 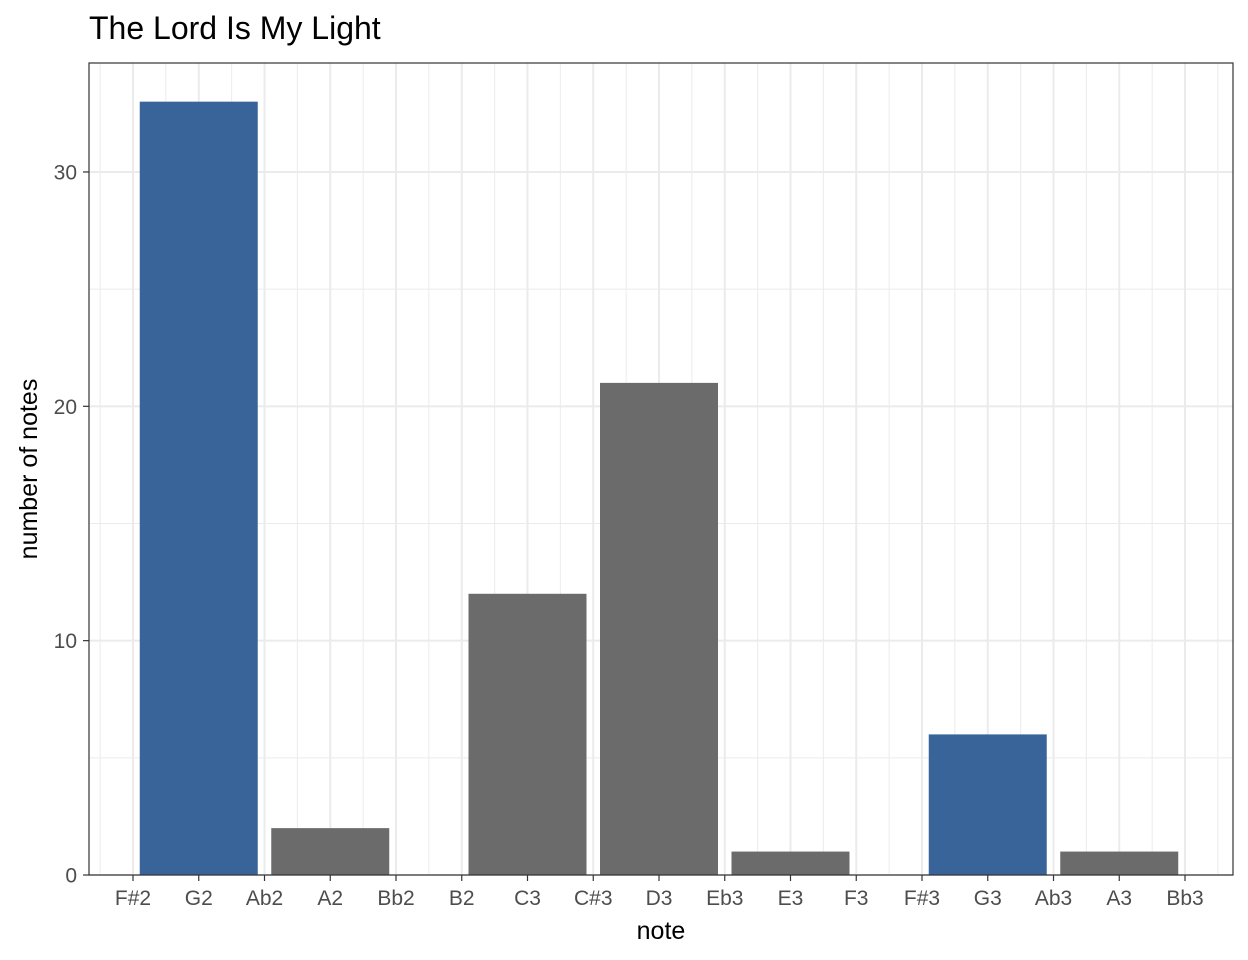 What do you see at coordinates (235, 28) in the screenshot?
I see `chart-title: The Lord Is My Light` at bounding box center [235, 28].